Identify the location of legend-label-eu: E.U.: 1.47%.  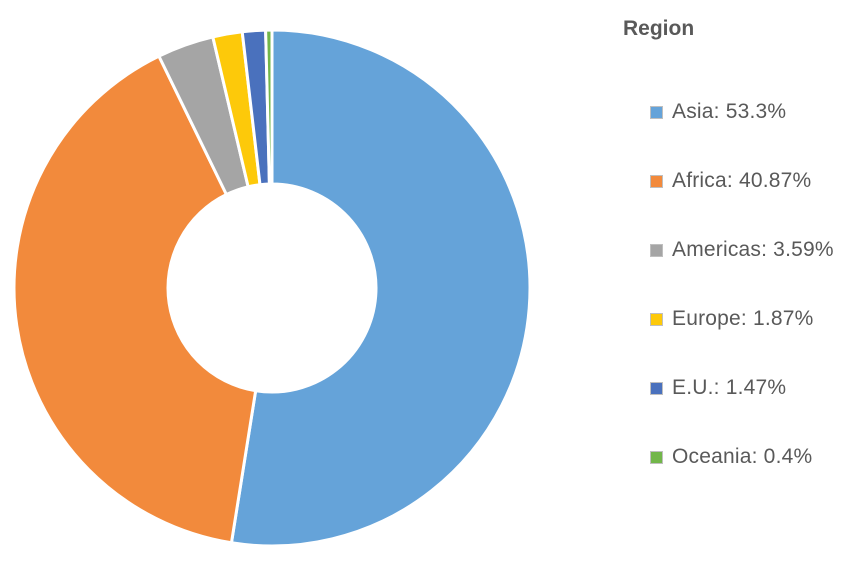
(729, 387).